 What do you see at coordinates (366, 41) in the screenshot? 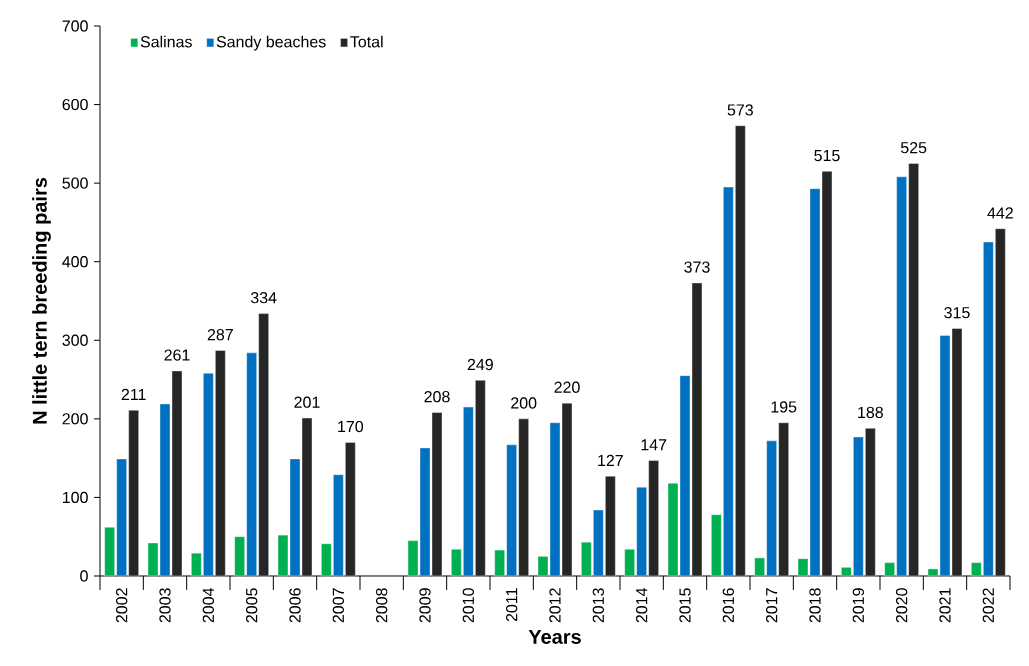
I see `legend-label: Total` at bounding box center [366, 41].